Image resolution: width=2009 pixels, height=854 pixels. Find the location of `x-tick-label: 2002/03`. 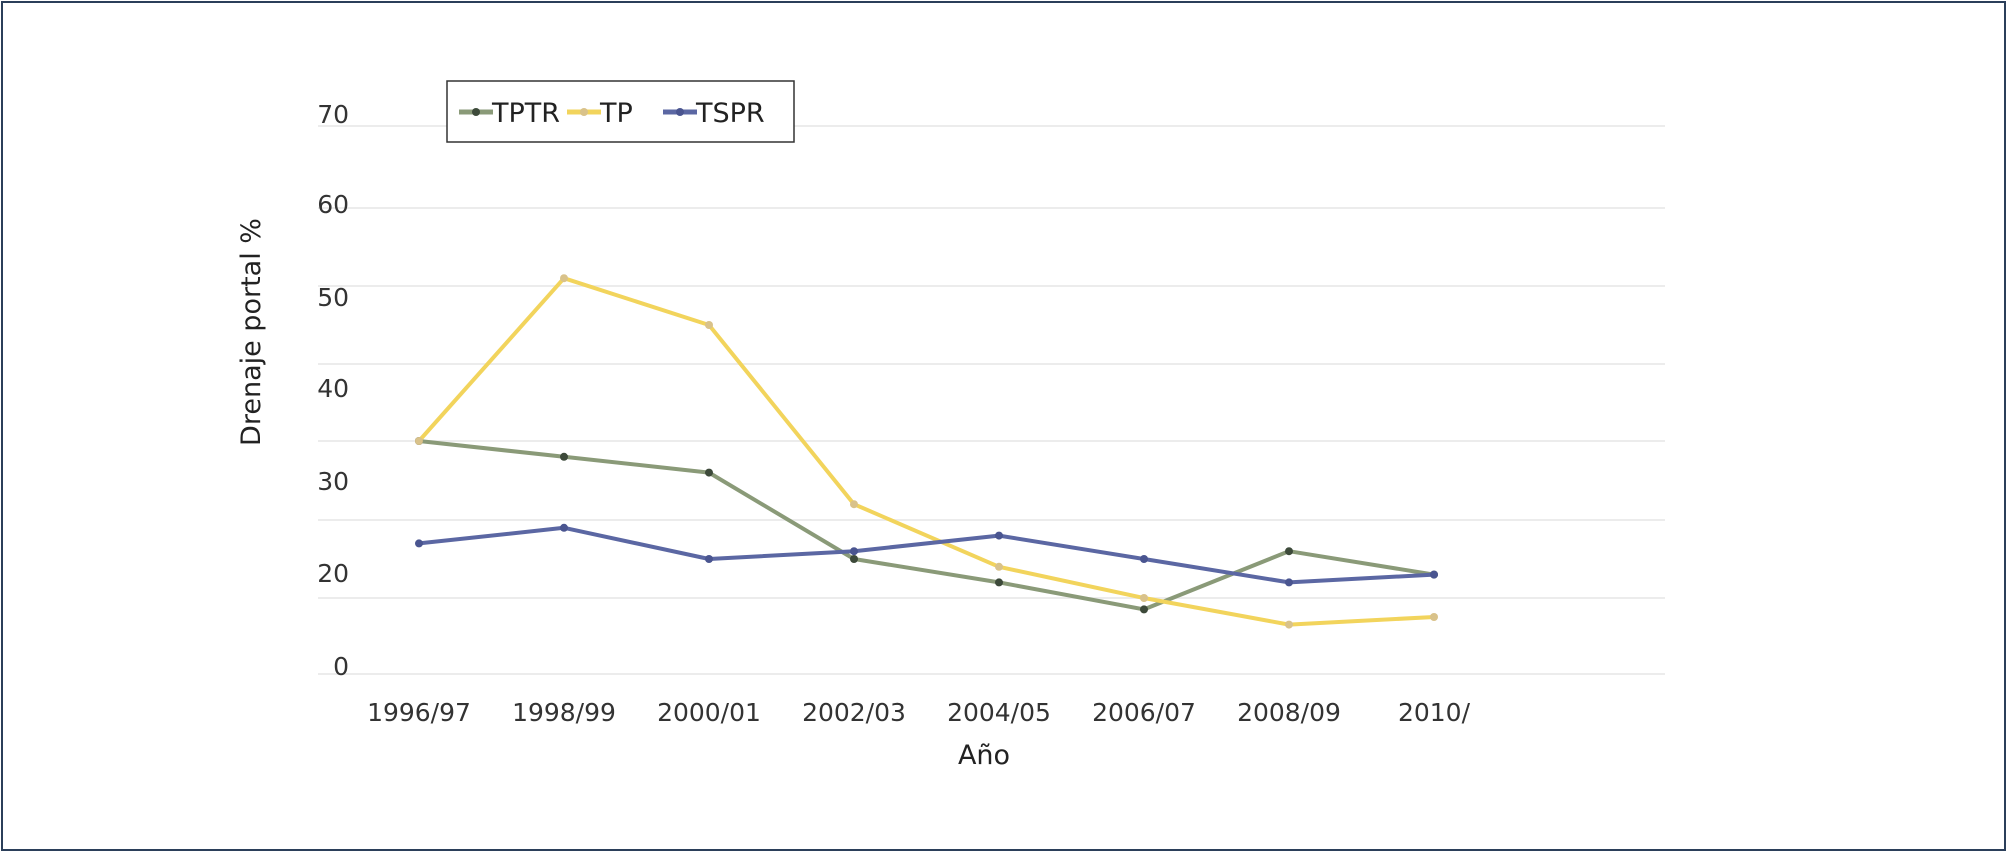

x-tick-label: 2002/03 is located at coordinates (854, 712).